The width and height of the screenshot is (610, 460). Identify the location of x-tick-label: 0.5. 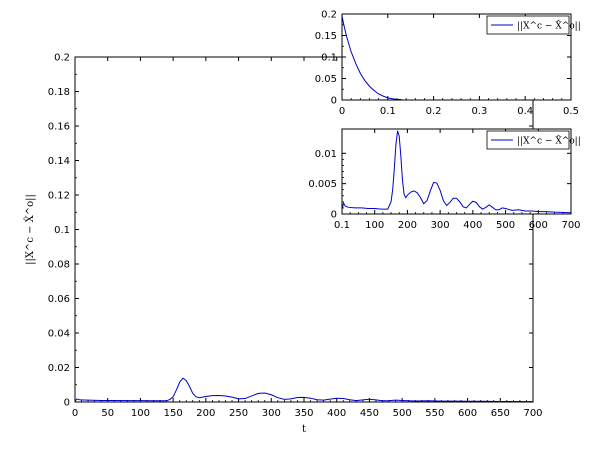
(571, 111).